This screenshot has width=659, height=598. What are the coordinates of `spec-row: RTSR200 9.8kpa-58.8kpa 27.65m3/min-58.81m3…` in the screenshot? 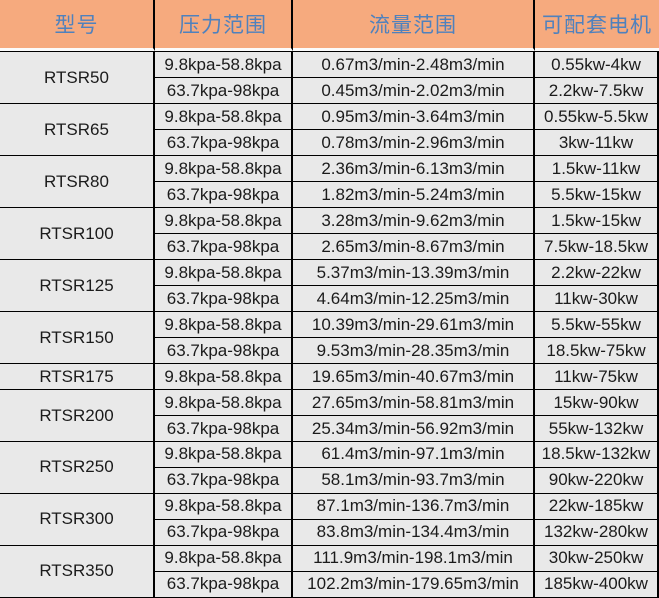 It's located at (329, 416).